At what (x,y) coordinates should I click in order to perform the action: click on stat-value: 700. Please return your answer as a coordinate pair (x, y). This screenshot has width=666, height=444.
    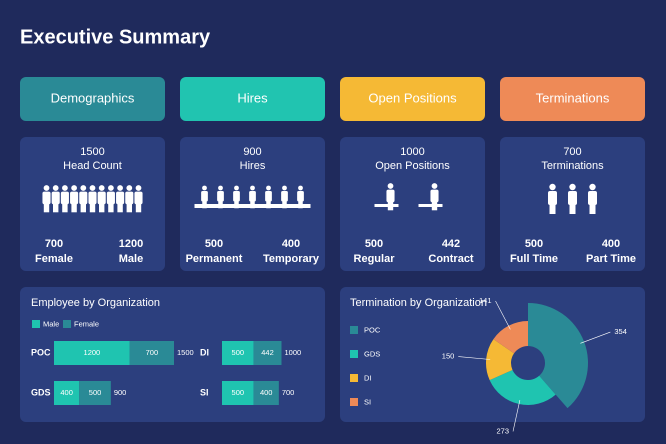
    Looking at the image, I should click on (54, 244).